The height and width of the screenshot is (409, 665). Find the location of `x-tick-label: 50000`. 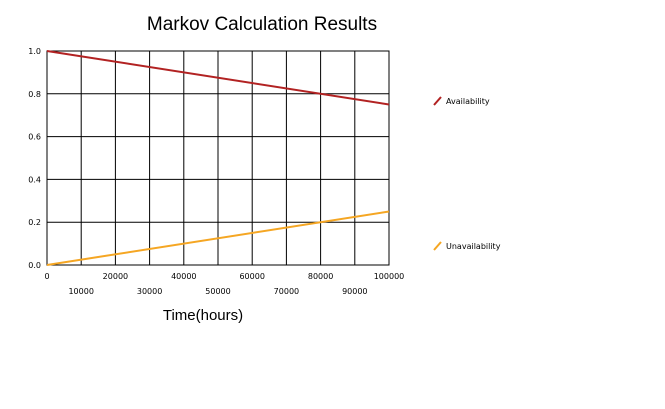

x-tick-label: 50000 is located at coordinates (217, 291).